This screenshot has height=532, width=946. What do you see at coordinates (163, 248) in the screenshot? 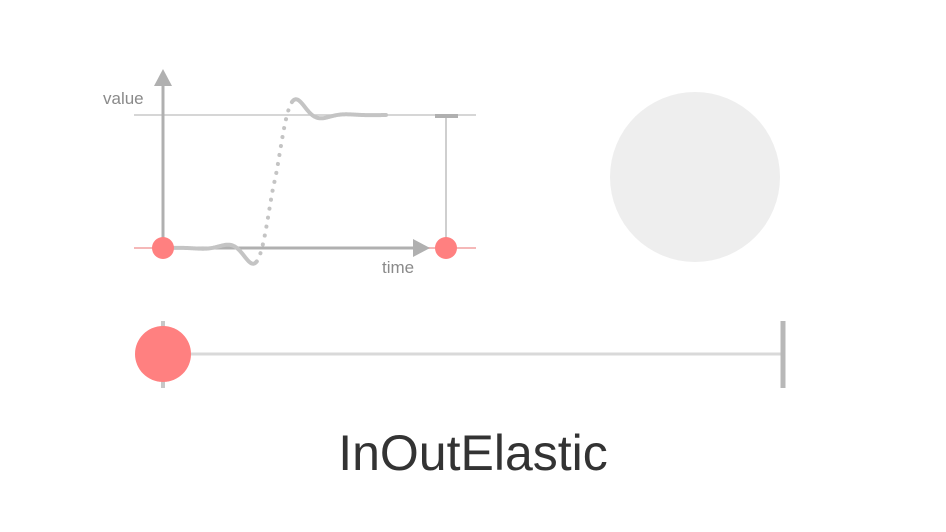
I see `current-value-dot` at bounding box center [163, 248].